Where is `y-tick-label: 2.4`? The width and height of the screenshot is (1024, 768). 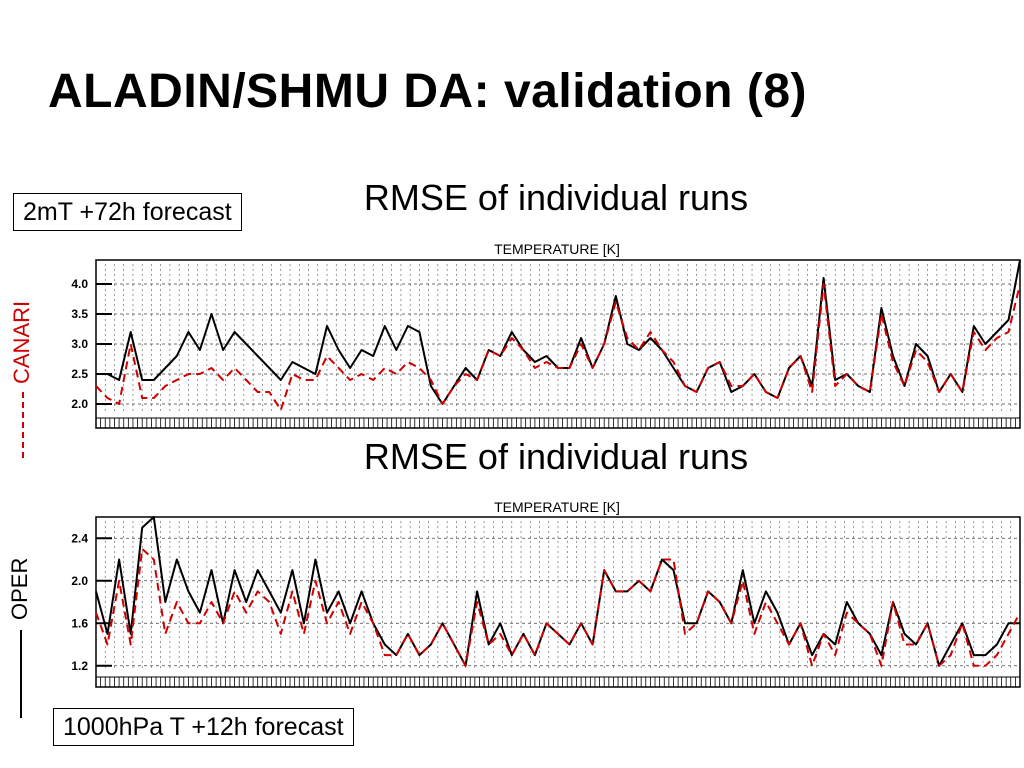
y-tick-label: 2.4 is located at coordinates (79, 538).